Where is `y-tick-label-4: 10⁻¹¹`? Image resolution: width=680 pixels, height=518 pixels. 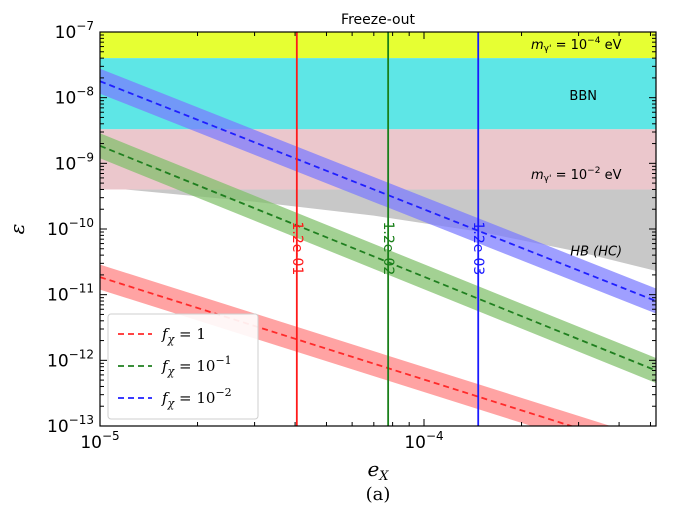 y-tick-label-4: 10⁻¹¹ is located at coordinates (70, 294).